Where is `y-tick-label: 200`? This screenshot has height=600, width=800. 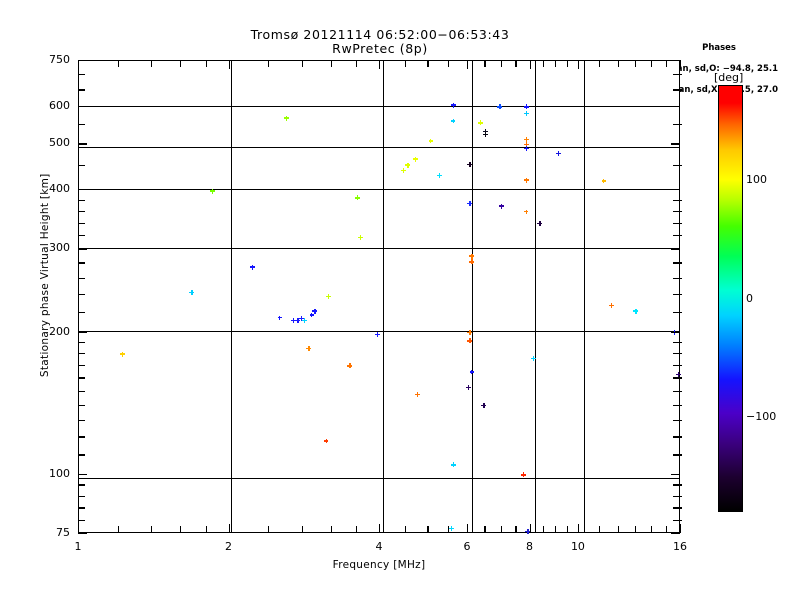 y-tick-label: 200 is located at coordinates (59, 331).